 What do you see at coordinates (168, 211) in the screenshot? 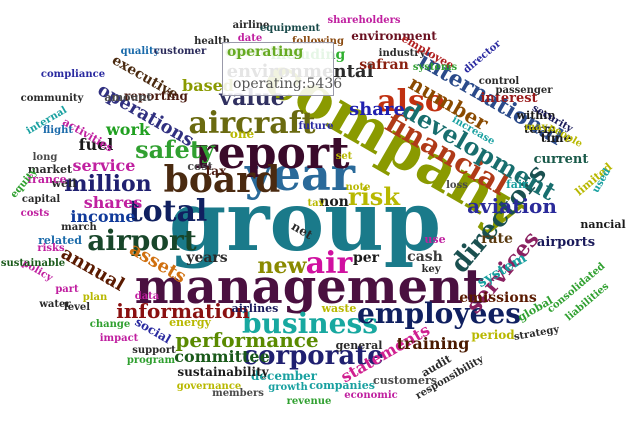
I see `word-total: total` at bounding box center [168, 211].